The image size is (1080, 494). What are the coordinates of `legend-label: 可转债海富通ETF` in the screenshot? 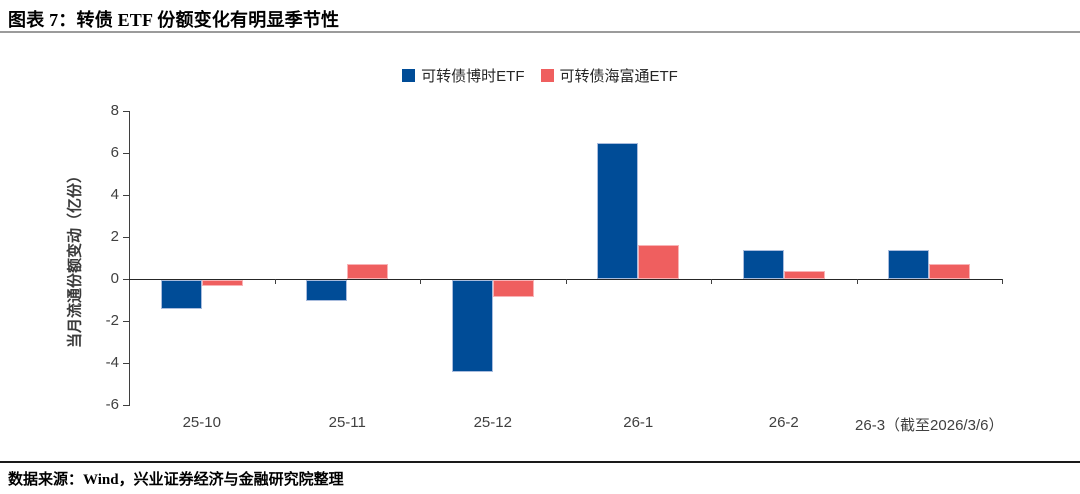 It's located at (618, 76).